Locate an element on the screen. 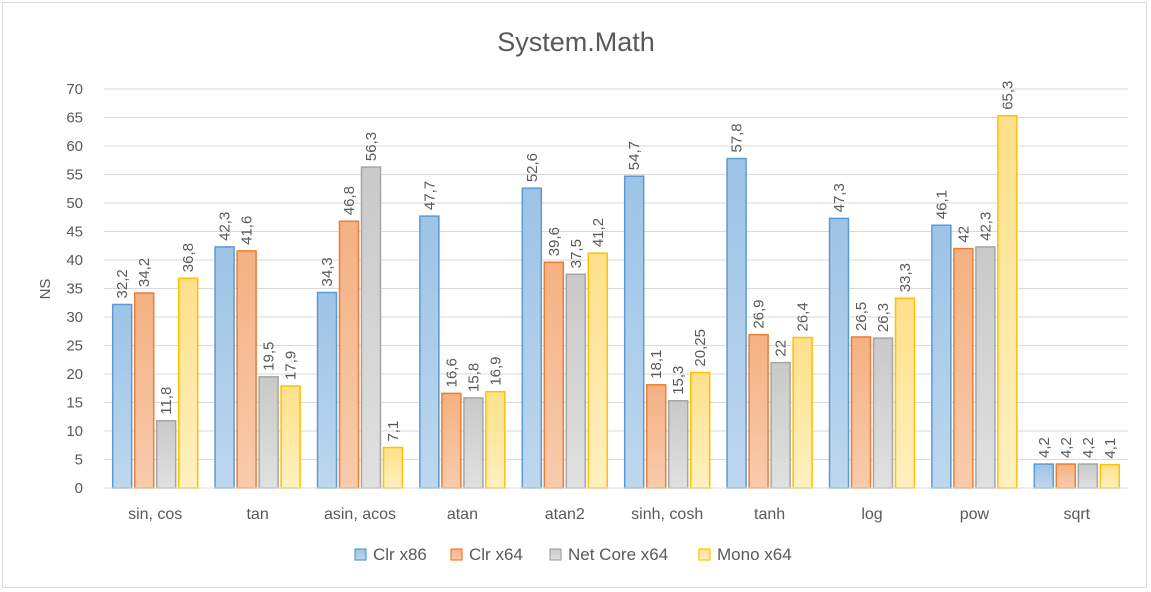  data-label: 26,3 is located at coordinates (883, 317).